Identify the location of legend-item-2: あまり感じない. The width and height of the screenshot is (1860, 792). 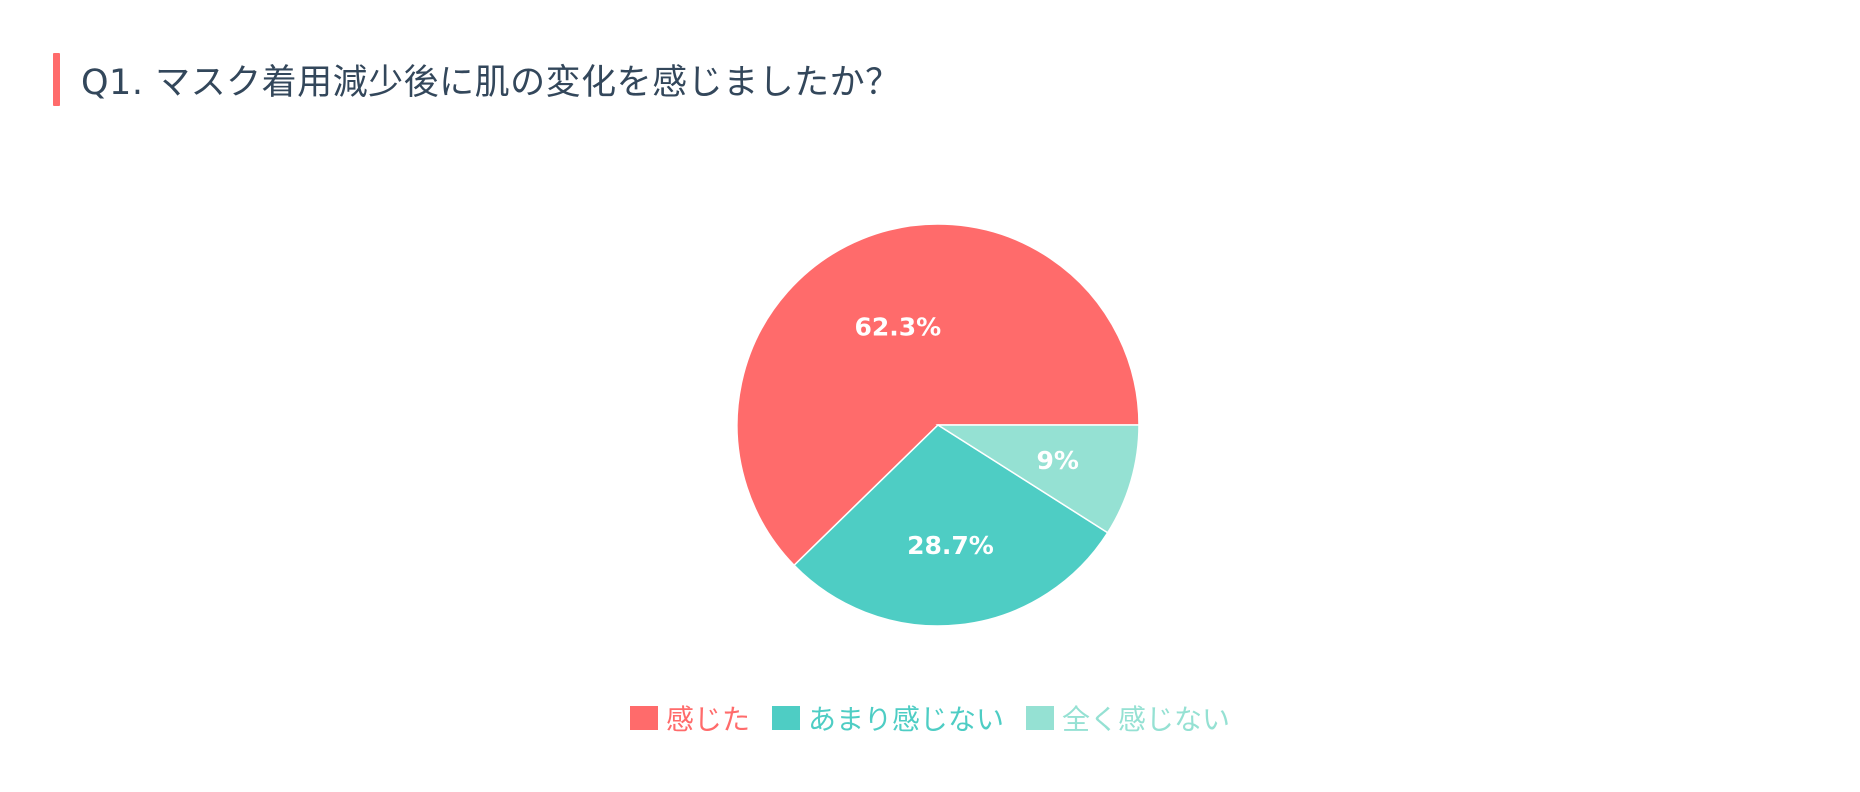
(887, 718).